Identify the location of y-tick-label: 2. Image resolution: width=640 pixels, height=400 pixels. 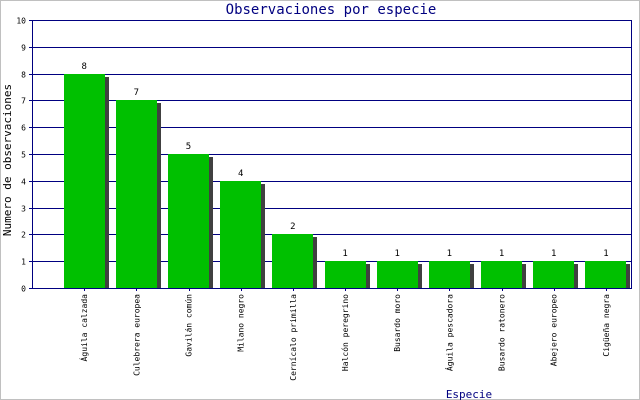
(23, 235).